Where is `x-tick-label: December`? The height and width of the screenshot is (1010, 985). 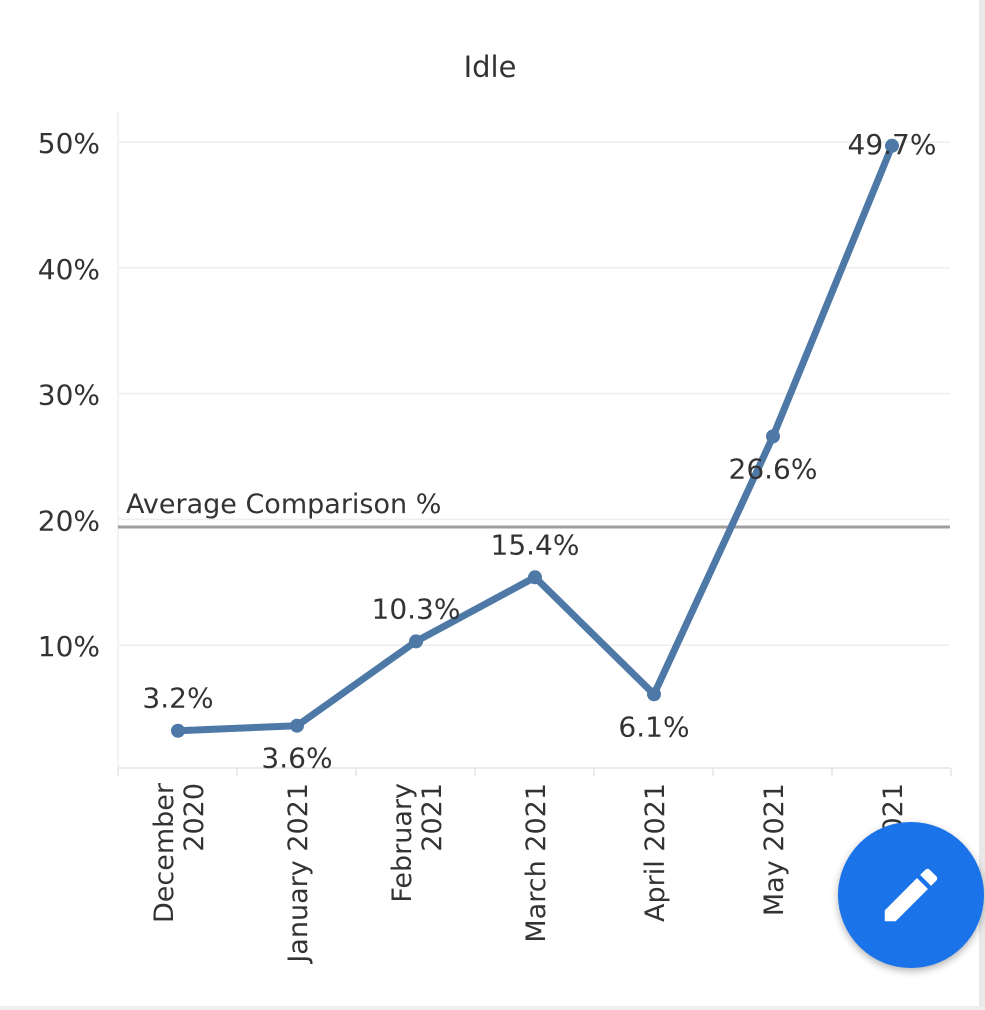
x-tick-label: December is located at coordinates (164, 852).